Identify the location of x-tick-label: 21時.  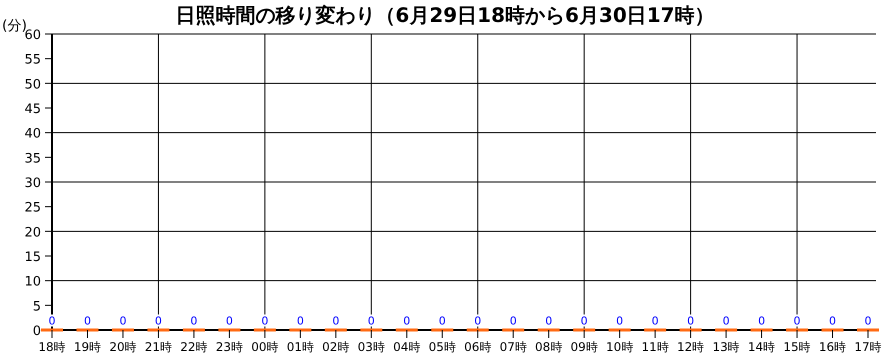
(158, 347).